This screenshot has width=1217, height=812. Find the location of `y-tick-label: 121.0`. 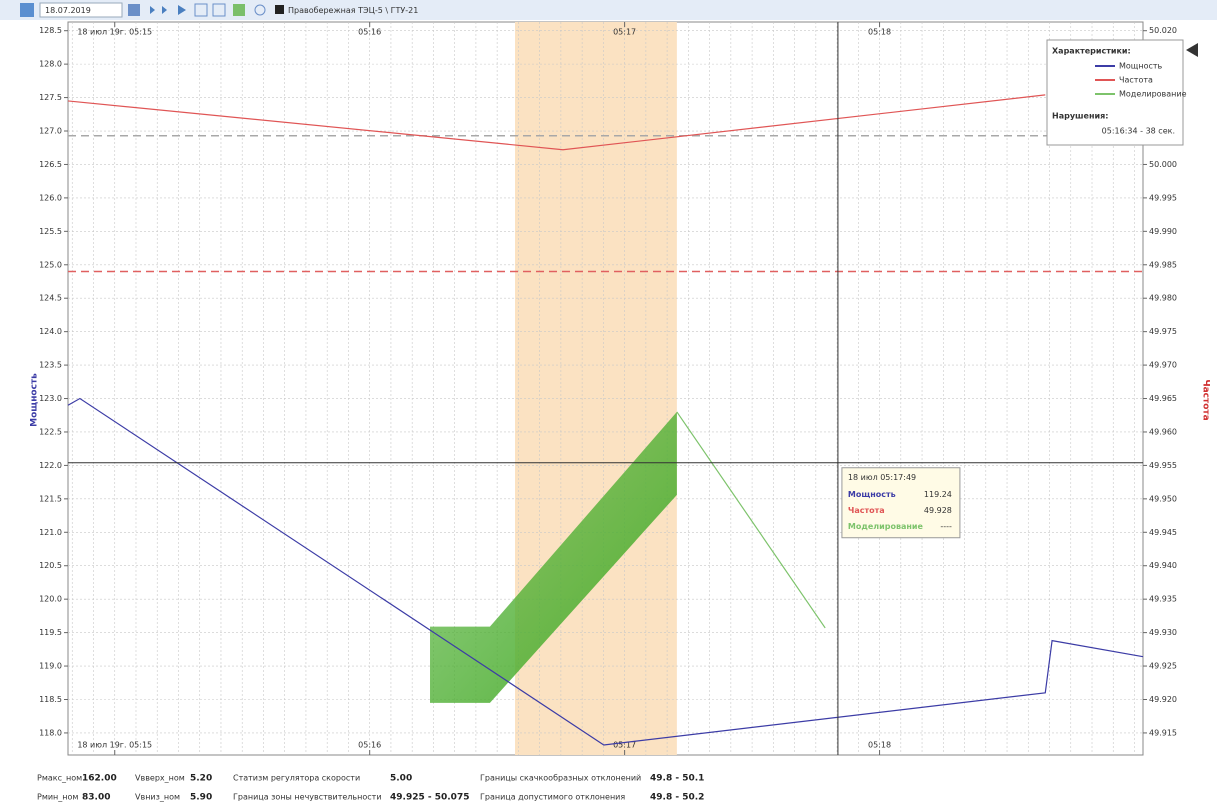

y-tick-label: 121.0 is located at coordinates (50, 532).